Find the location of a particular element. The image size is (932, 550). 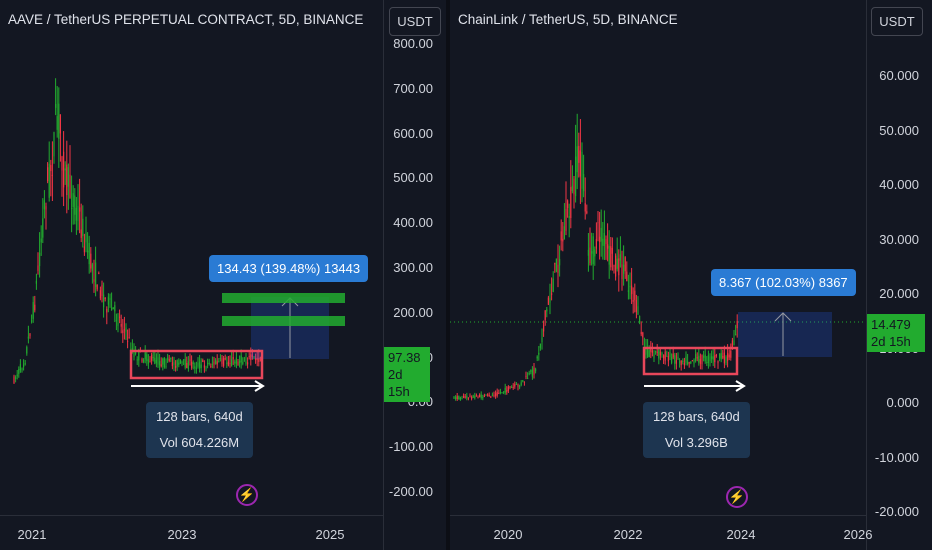

right-time-axis: 2020 2022 2024 2026 is located at coordinates (661, 532).